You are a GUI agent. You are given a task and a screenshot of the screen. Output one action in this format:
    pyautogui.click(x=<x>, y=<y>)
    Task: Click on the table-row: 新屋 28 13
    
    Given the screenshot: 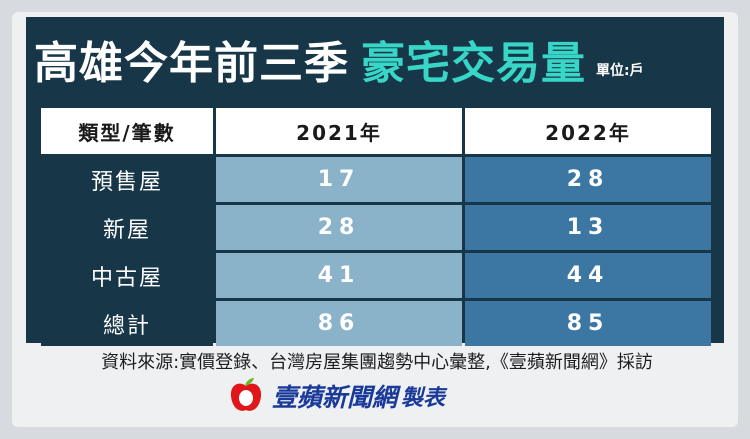 What is the action you would take?
    pyautogui.click(x=376, y=227)
    